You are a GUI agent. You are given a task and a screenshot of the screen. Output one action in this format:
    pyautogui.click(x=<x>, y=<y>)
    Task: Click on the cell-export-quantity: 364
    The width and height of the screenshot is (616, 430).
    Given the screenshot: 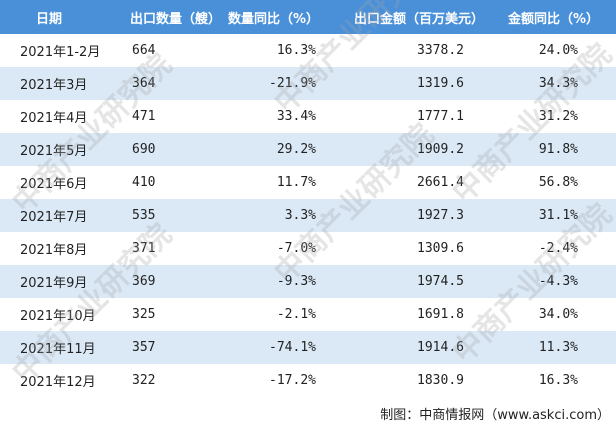 What is the action you would take?
    pyautogui.click(x=144, y=83)
    